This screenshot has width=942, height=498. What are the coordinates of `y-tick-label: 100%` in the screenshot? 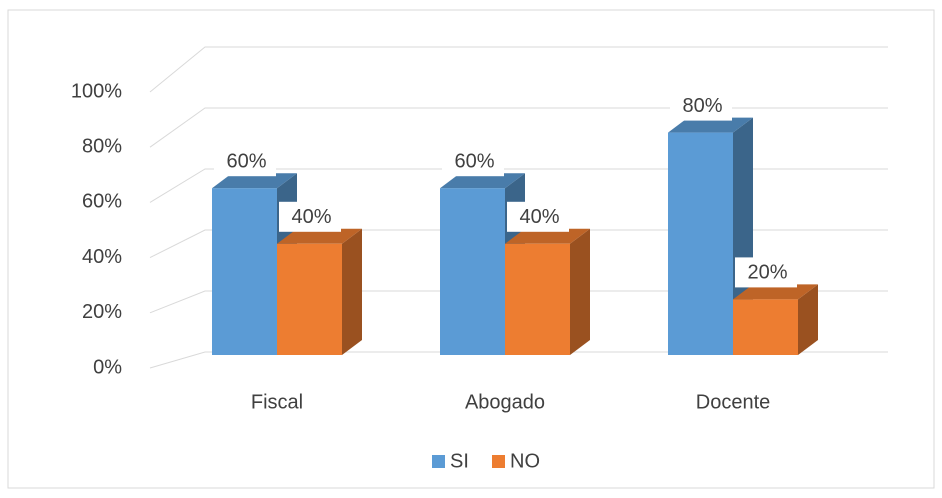 It's located at (96, 91).